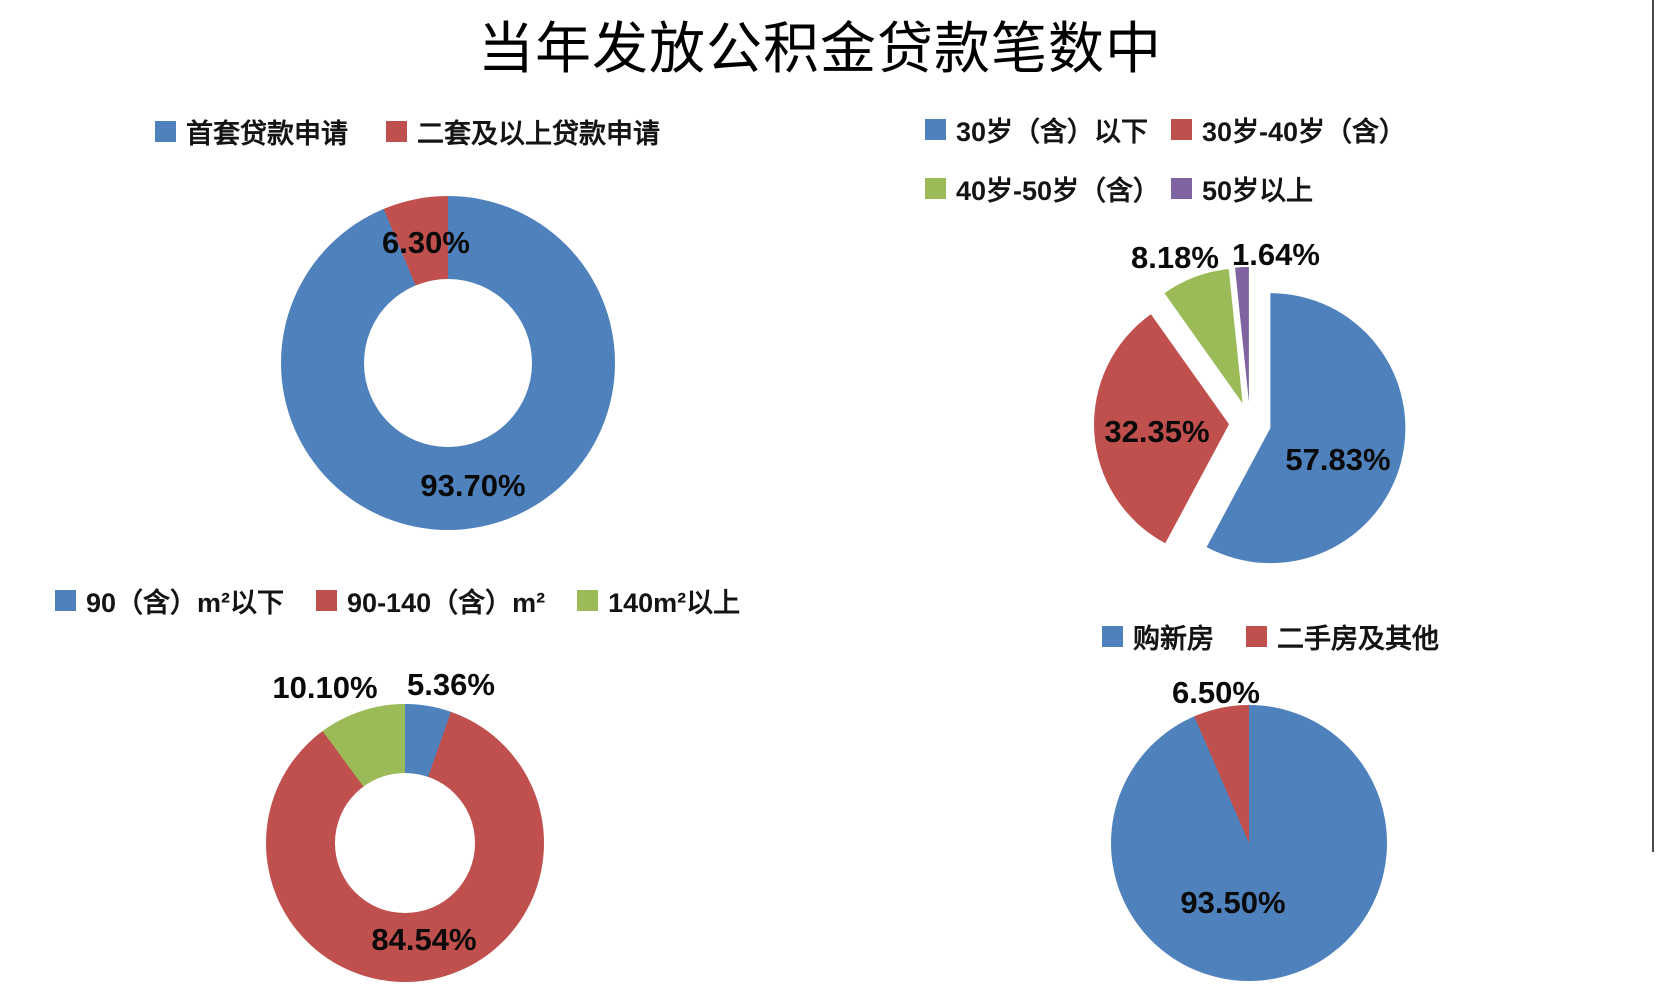  What do you see at coordinates (424, 939) in the screenshot?
I see `data-label-area-90-140-share: 84.54%` at bounding box center [424, 939].